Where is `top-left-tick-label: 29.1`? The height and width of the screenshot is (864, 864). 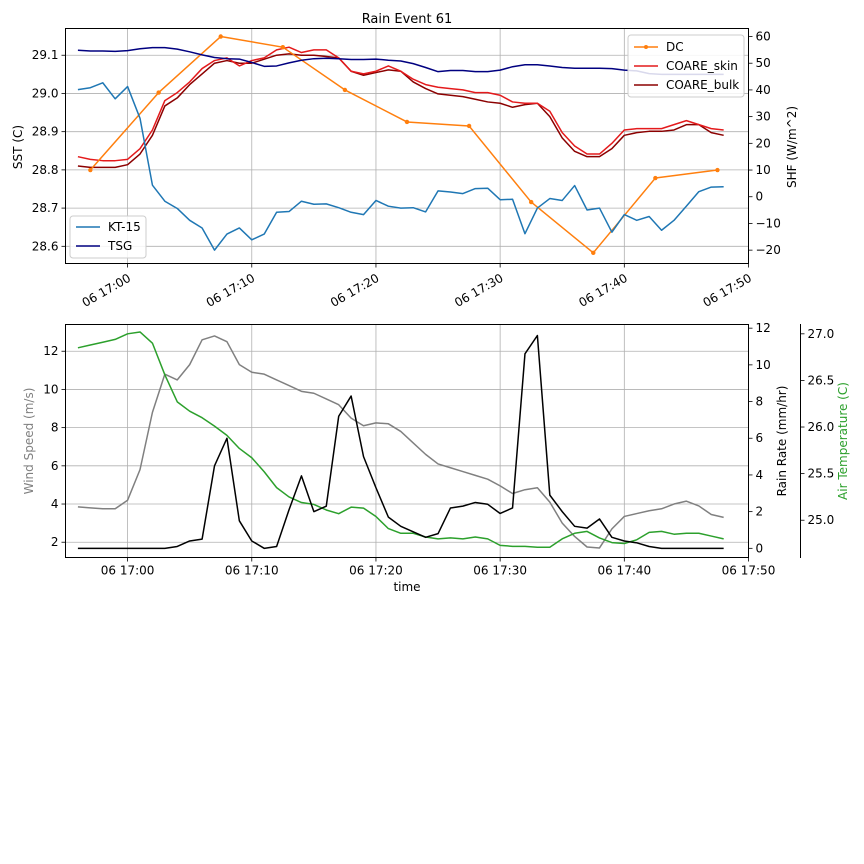
top-left-tick-label: 29.1 is located at coordinates (45, 55).